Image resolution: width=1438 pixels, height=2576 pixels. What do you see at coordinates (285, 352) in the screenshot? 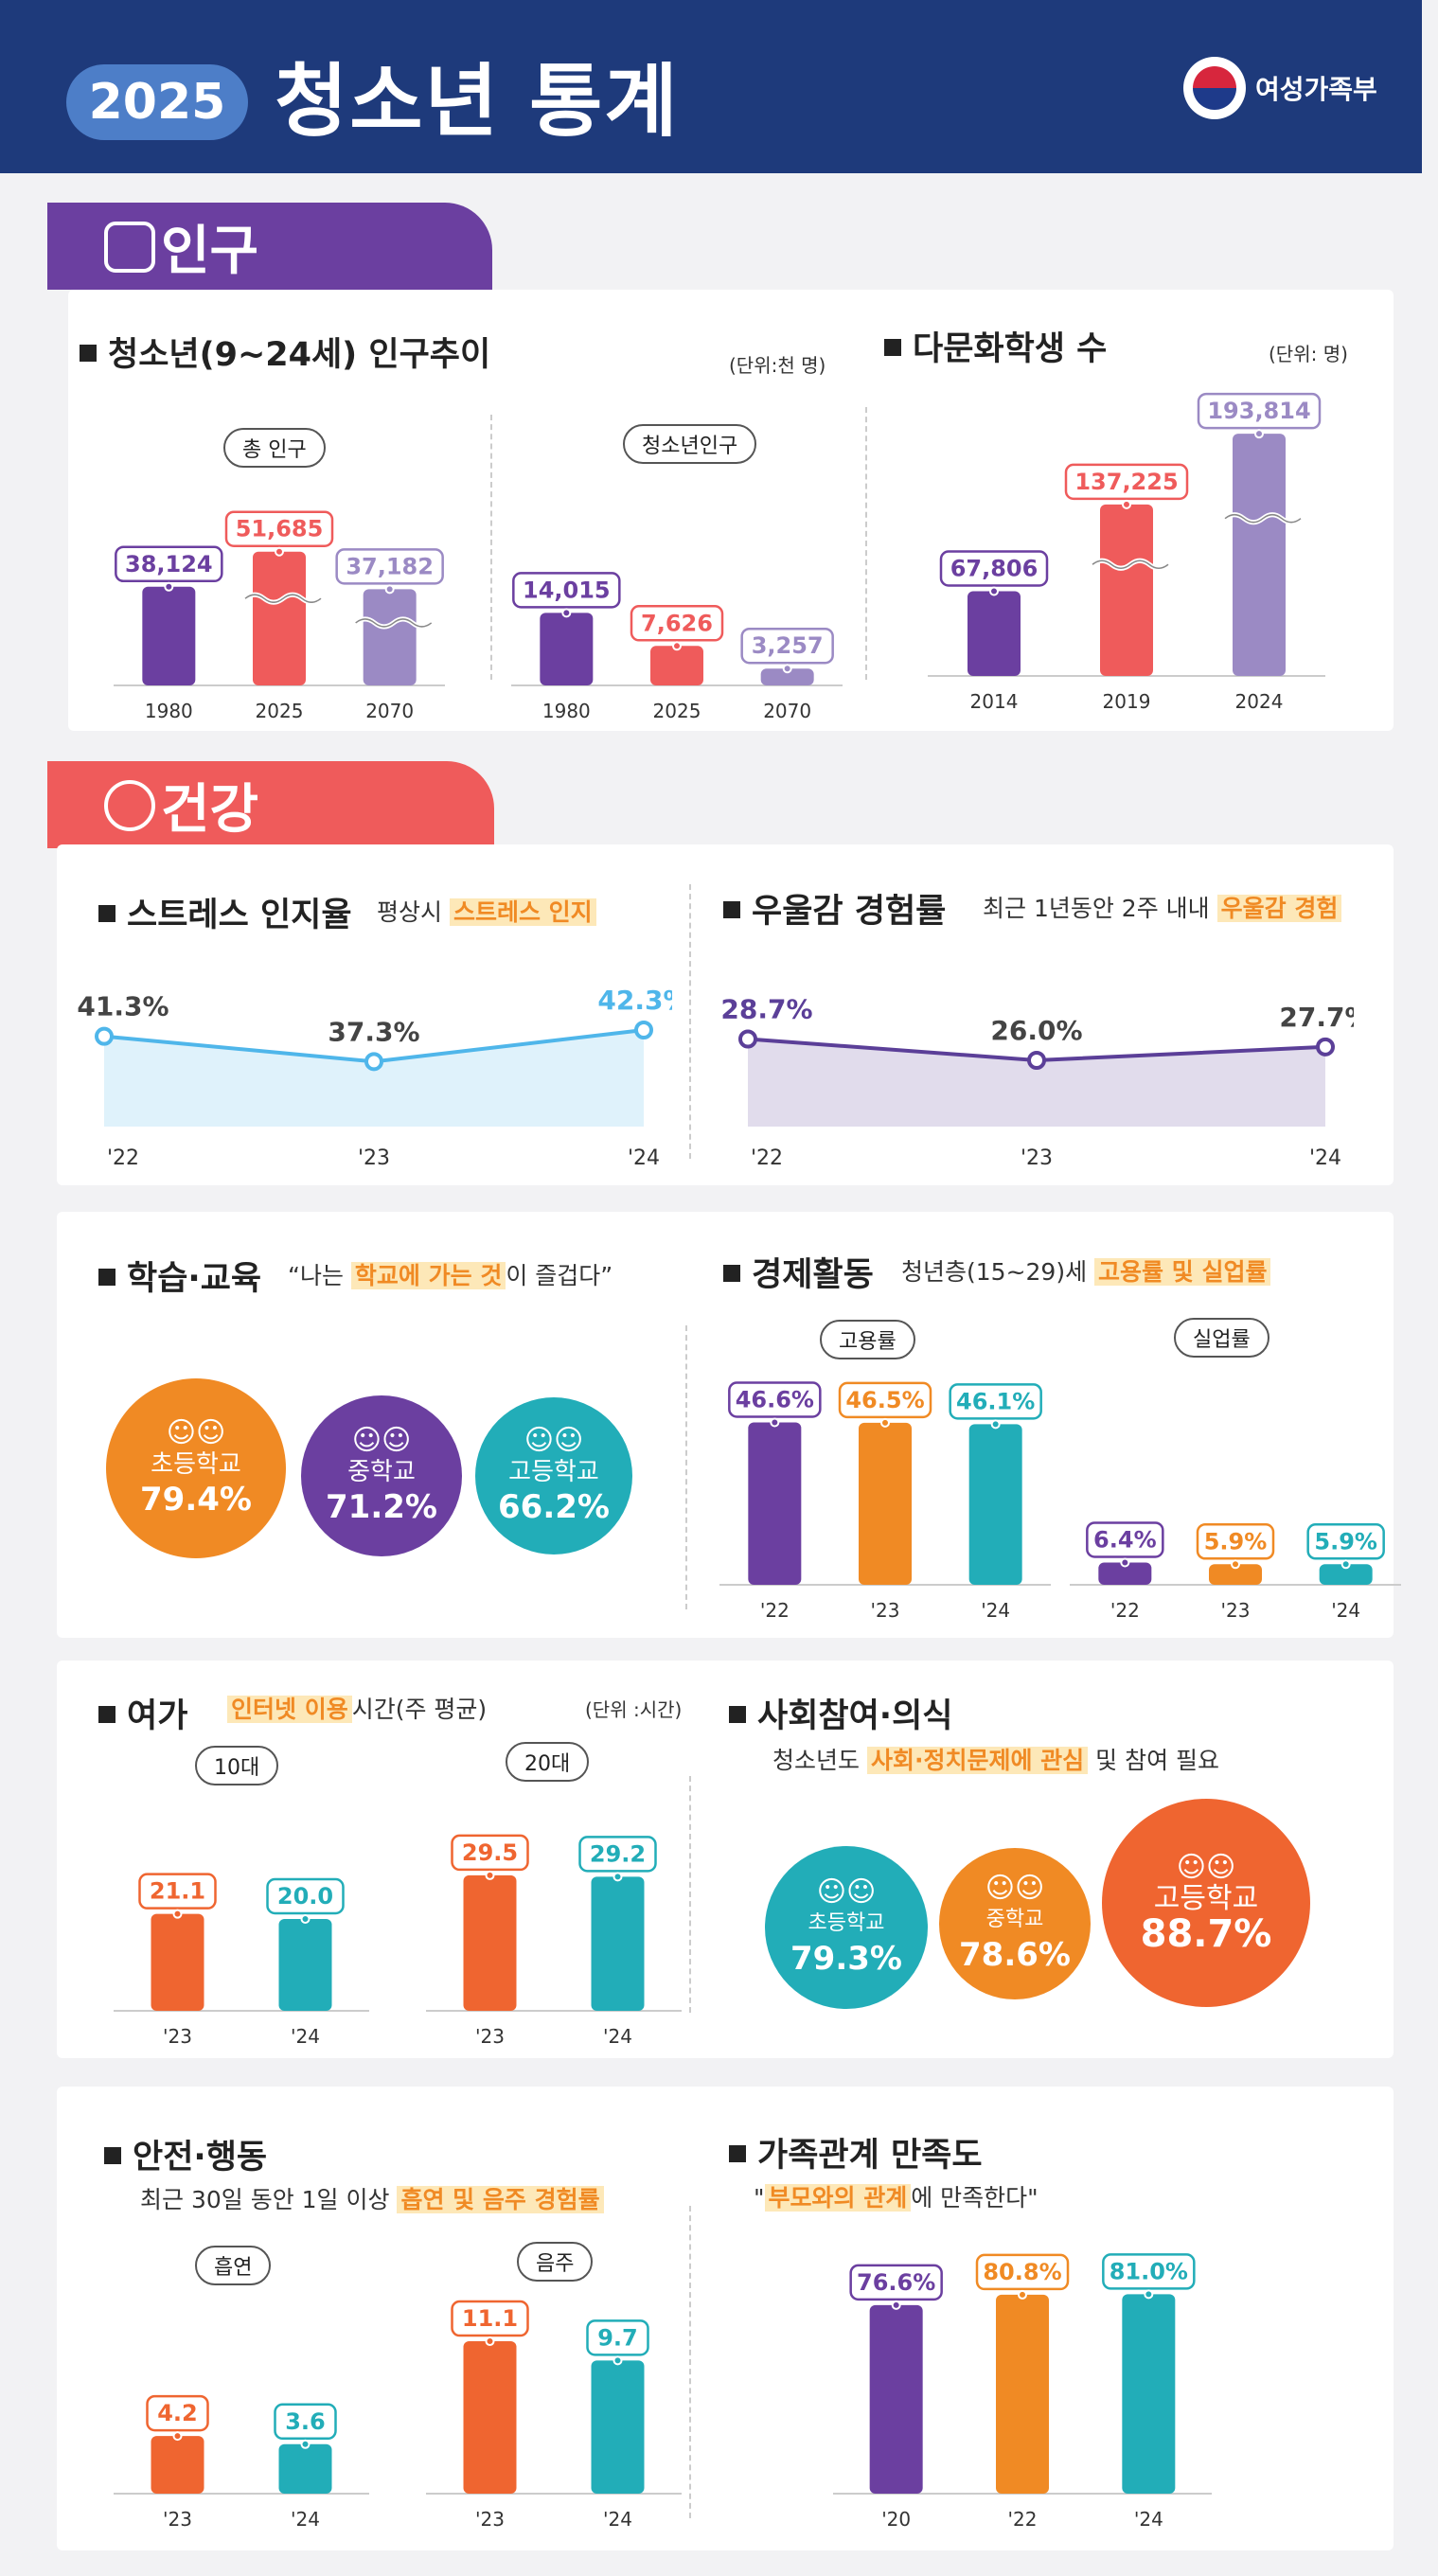
I see `youth-pop-heading: 청소년(9~24세) 인구추이` at bounding box center [285, 352].